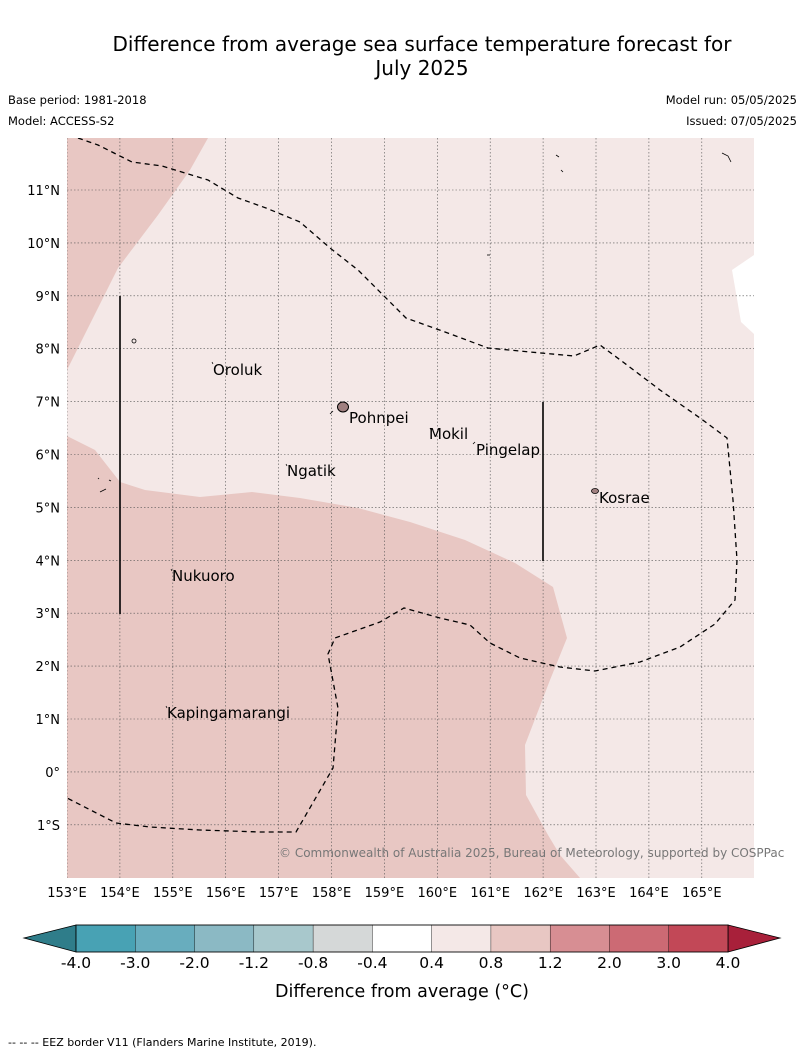 The height and width of the screenshot is (1058, 804). I want to click on colorbar-title: Difference from average (°C), so click(402, 992).